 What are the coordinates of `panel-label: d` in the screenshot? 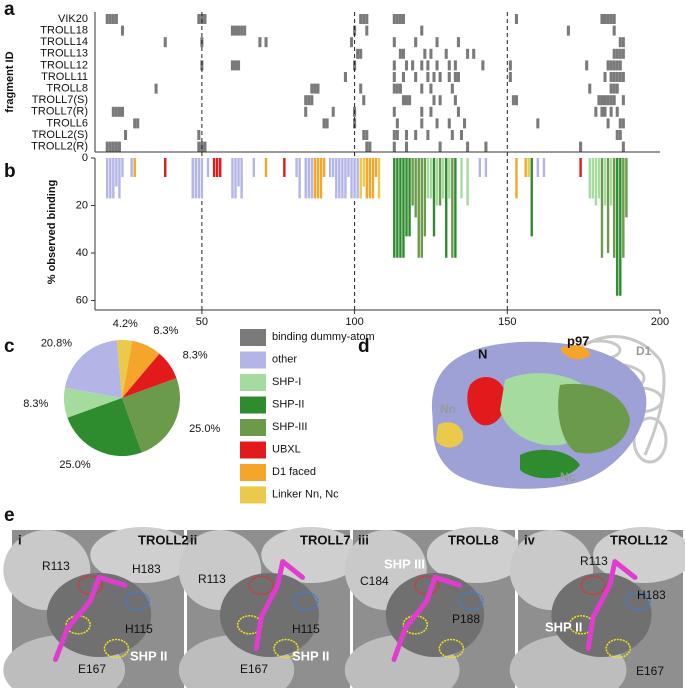 It's located at (364, 346).